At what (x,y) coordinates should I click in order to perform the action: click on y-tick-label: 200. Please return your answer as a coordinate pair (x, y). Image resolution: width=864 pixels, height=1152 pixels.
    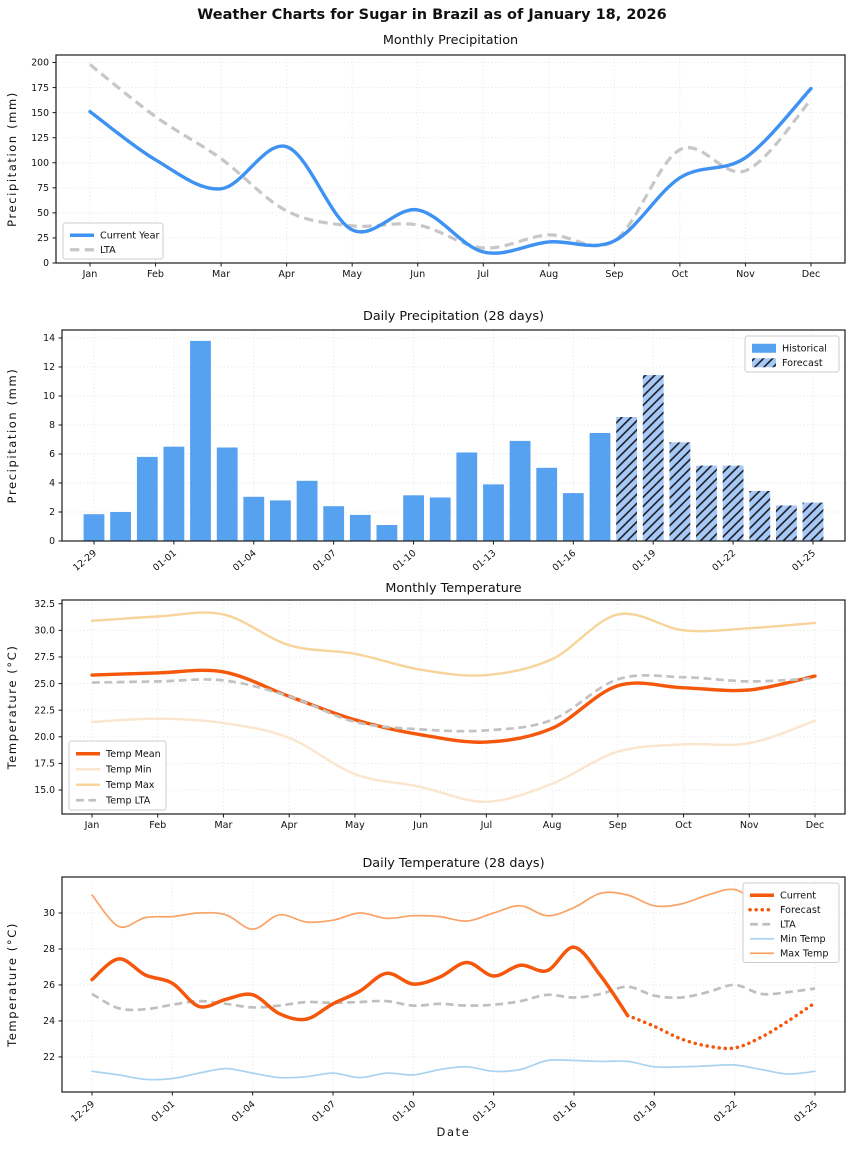
    Looking at the image, I should click on (40, 63).